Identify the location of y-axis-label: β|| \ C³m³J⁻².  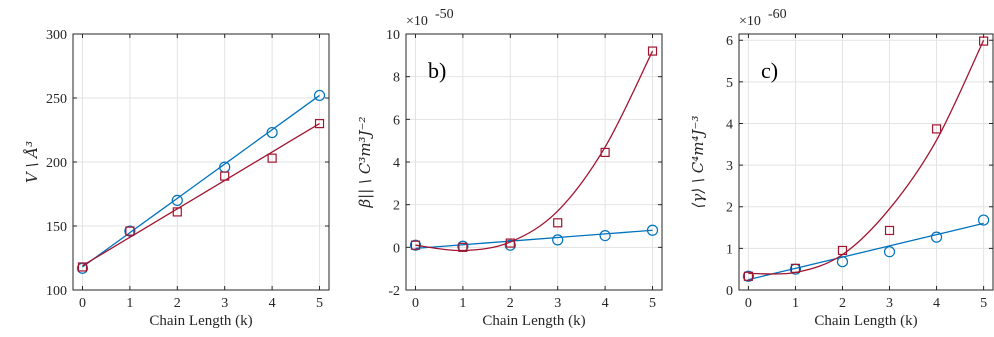
(365, 162).